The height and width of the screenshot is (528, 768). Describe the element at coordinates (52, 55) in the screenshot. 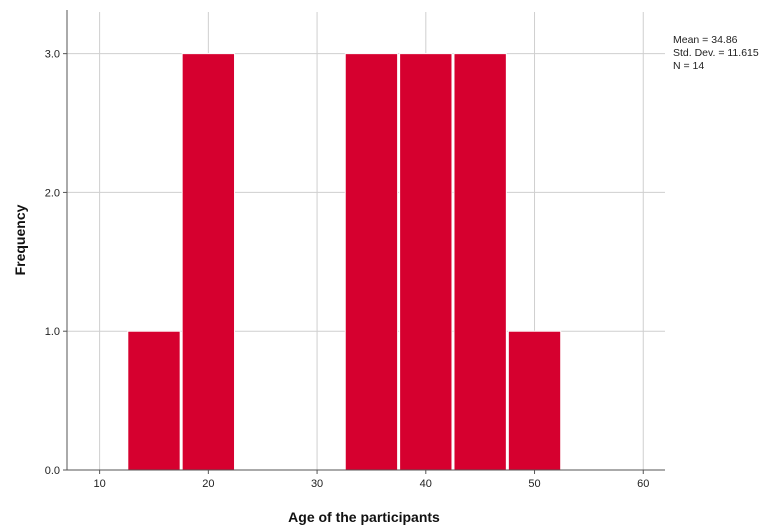

I see `y-tick-label: 3.0` at that location.